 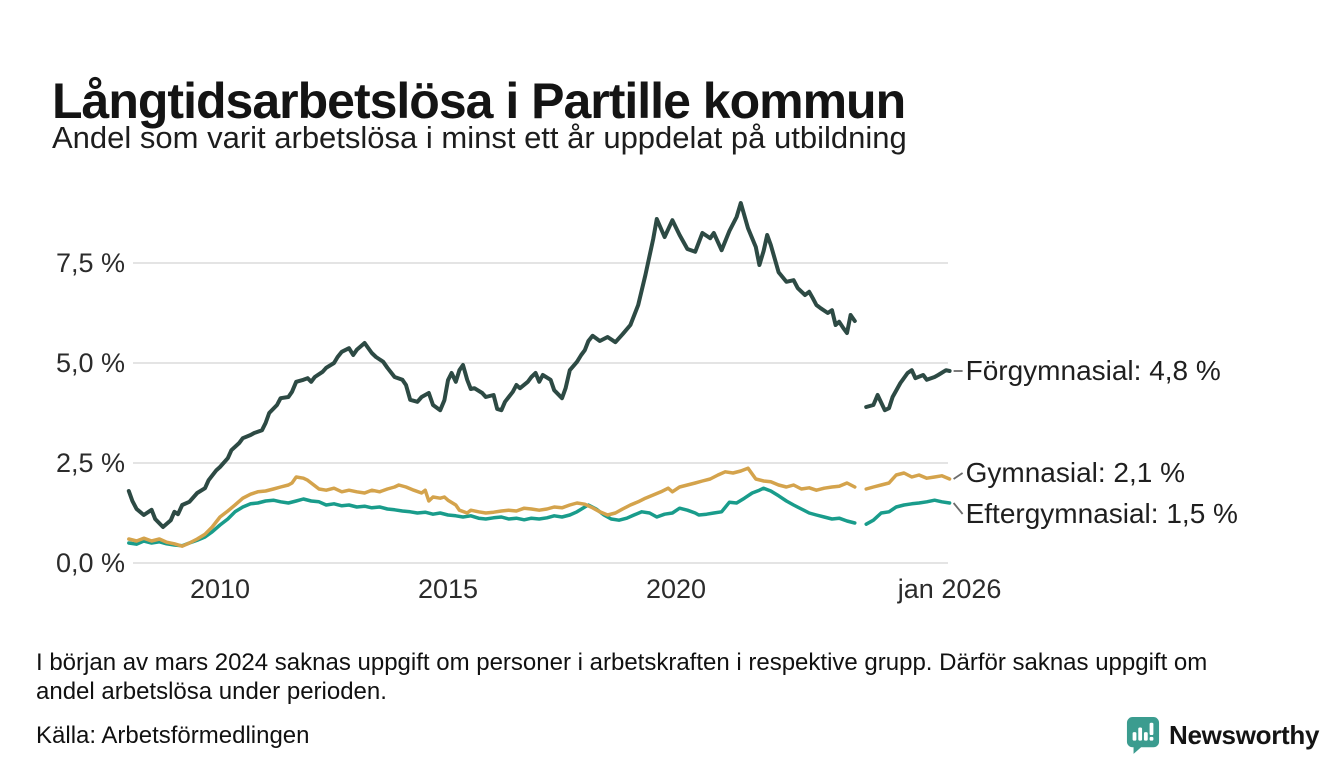 I want to click on page-title: Långtidsarbetslösa i Partille kommun, so click(x=479, y=100).